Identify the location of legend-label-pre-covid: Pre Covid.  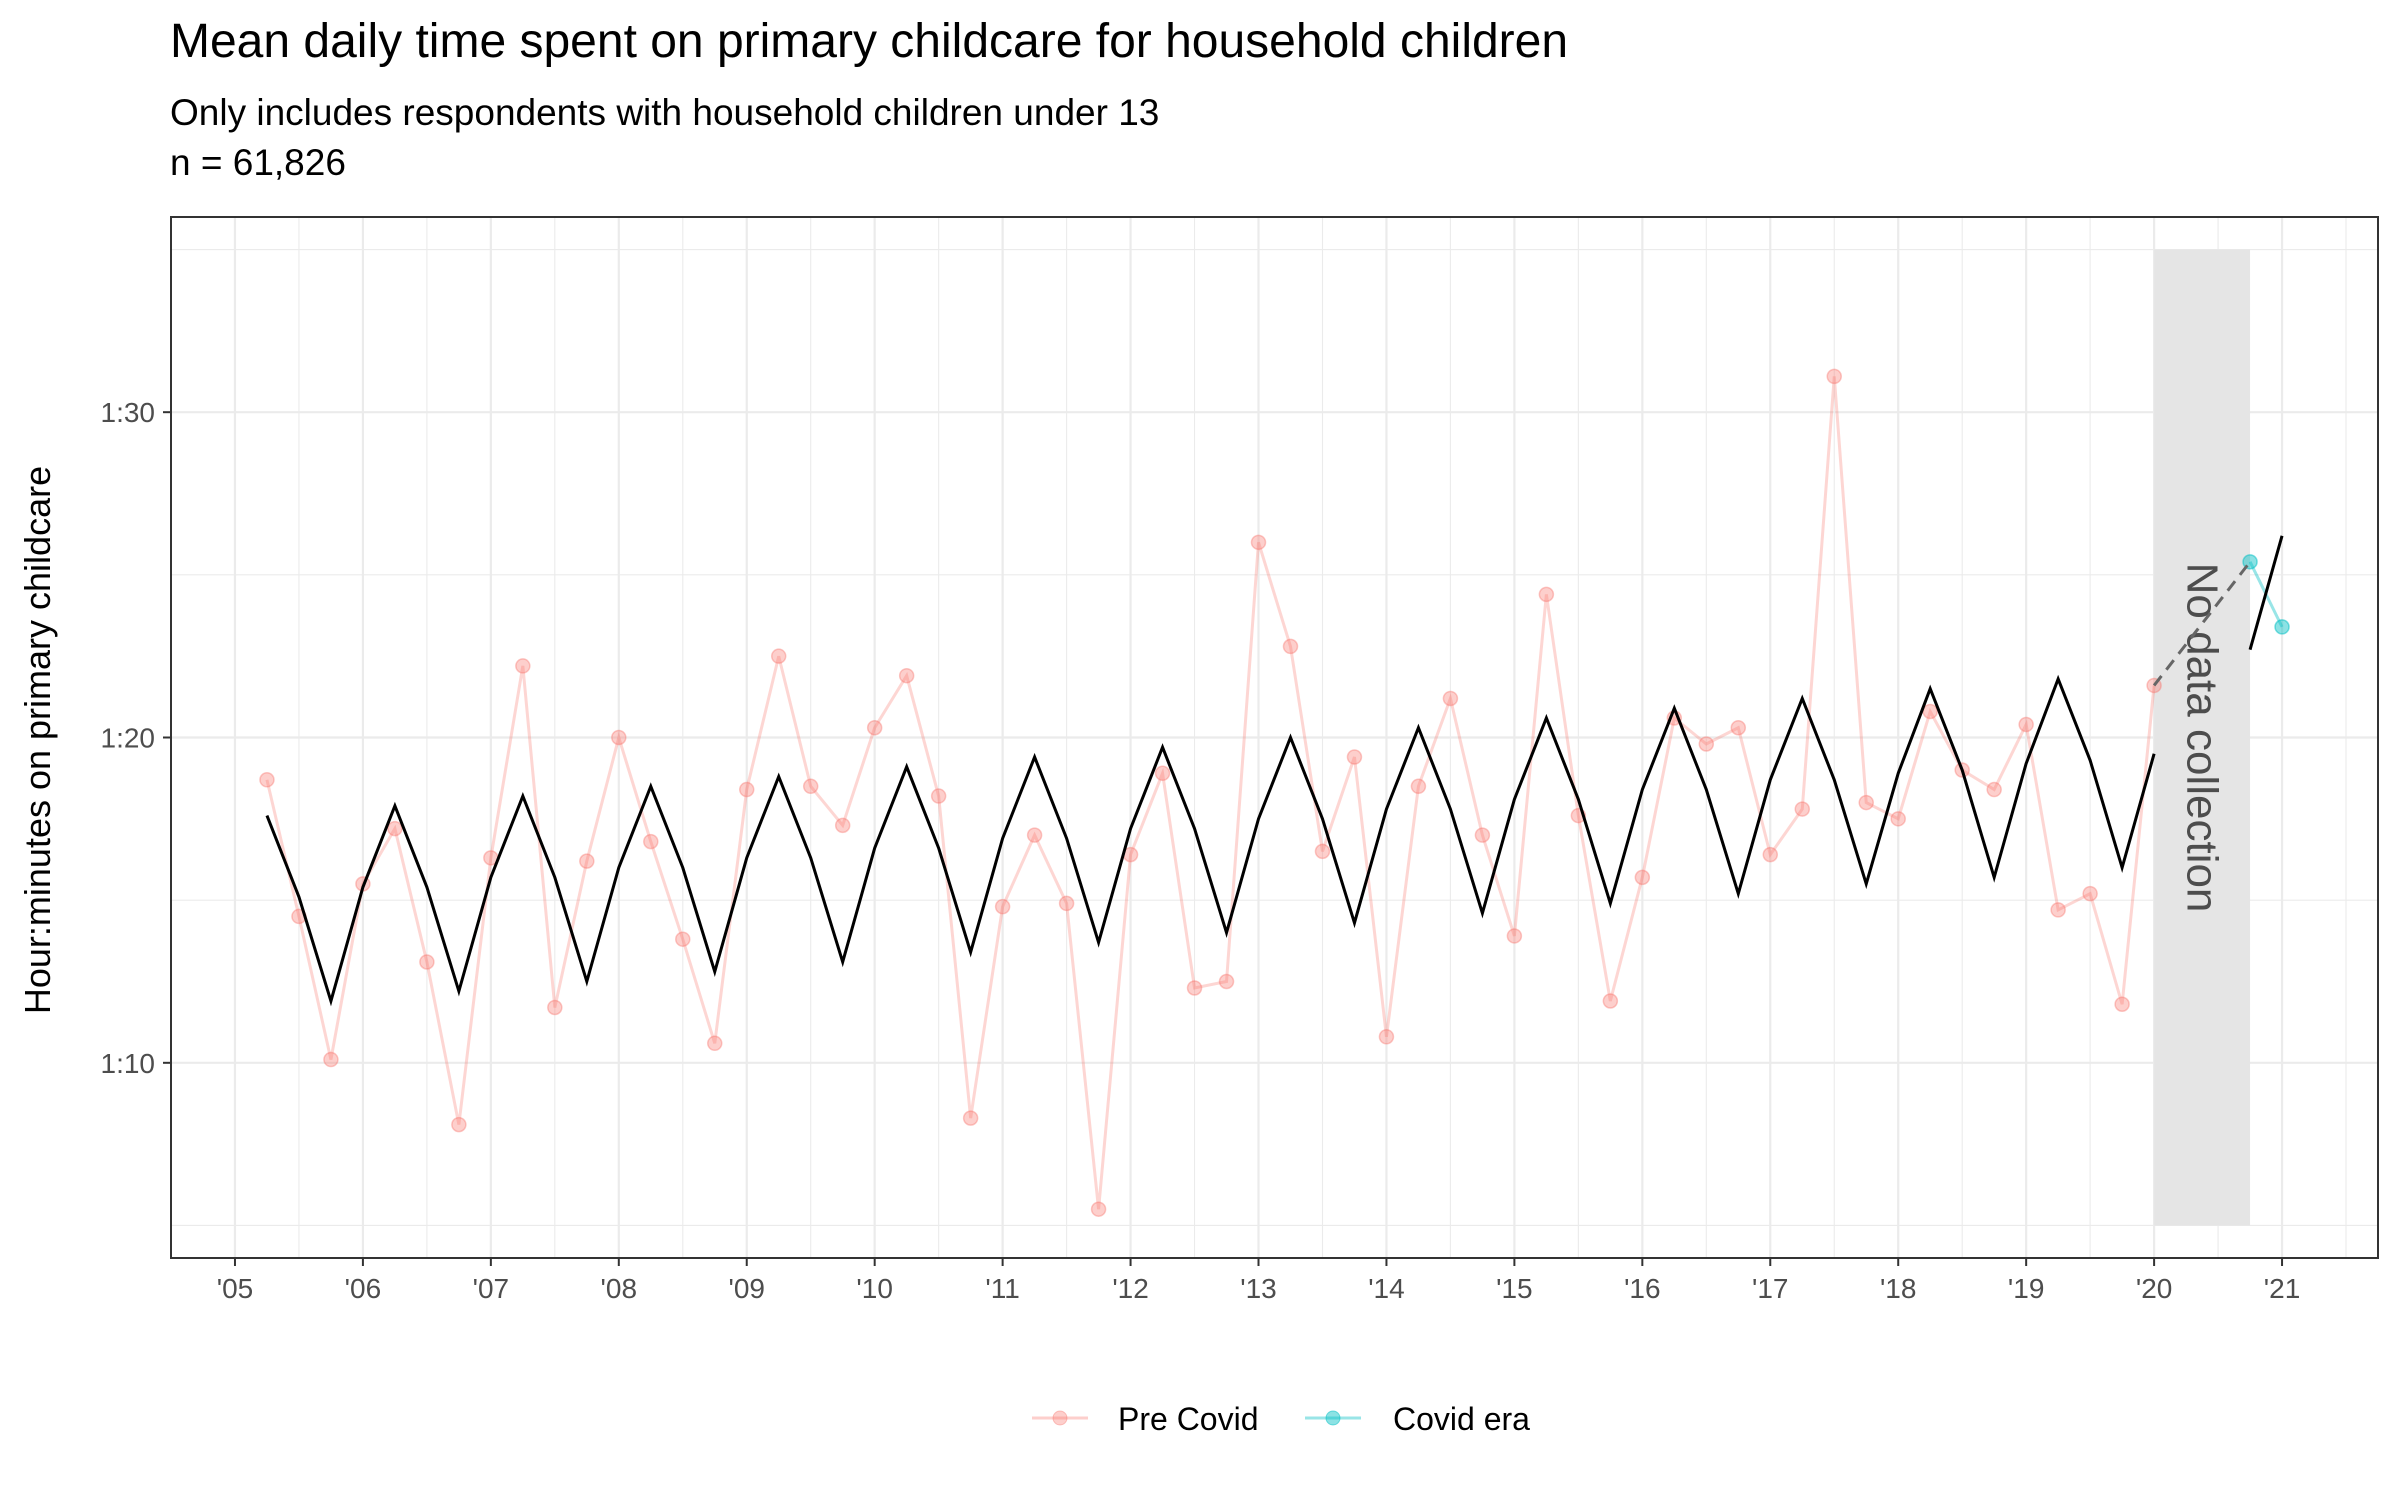
(1188, 1419).